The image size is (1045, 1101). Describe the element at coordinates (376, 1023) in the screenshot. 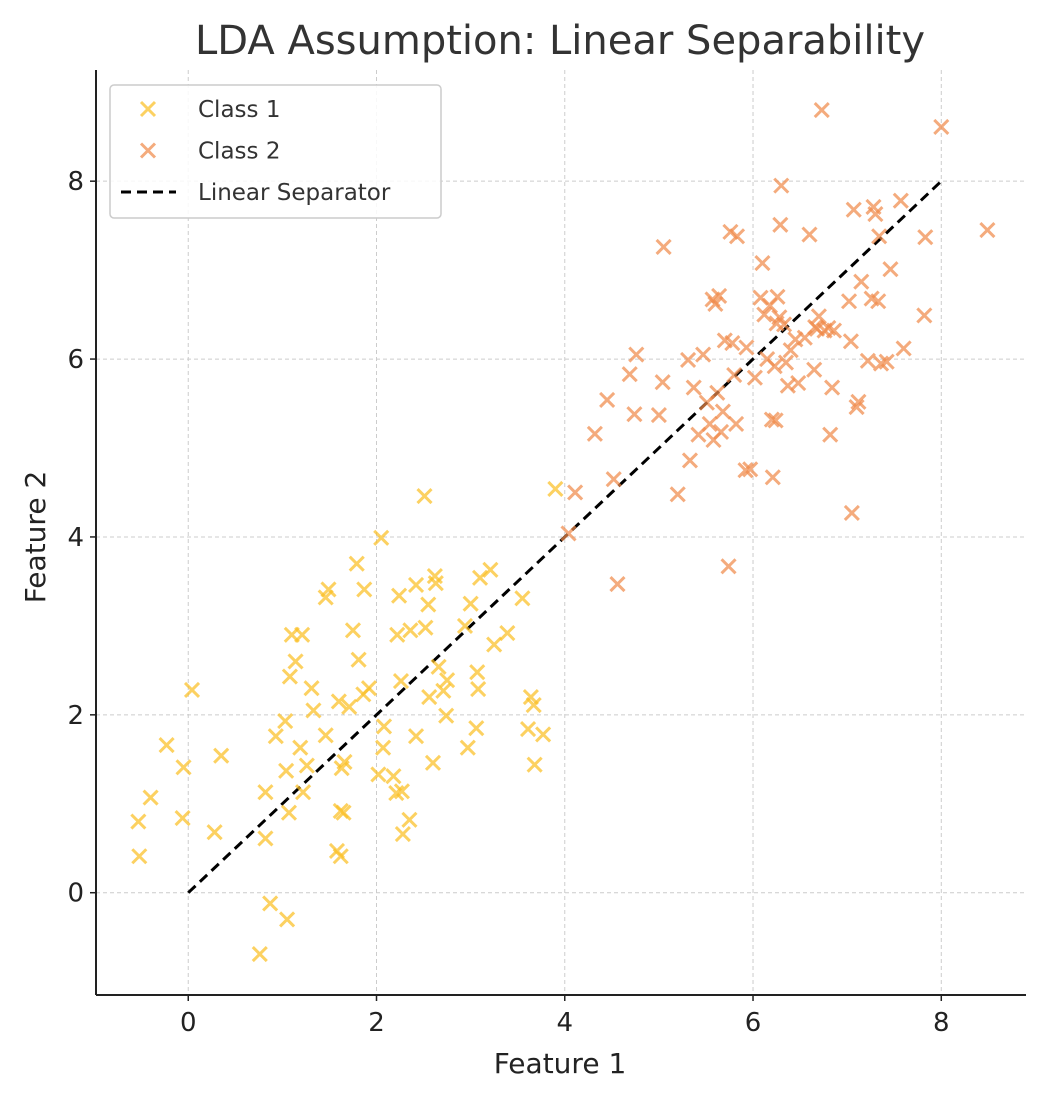

I see `x-tick-label: 2` at that location.